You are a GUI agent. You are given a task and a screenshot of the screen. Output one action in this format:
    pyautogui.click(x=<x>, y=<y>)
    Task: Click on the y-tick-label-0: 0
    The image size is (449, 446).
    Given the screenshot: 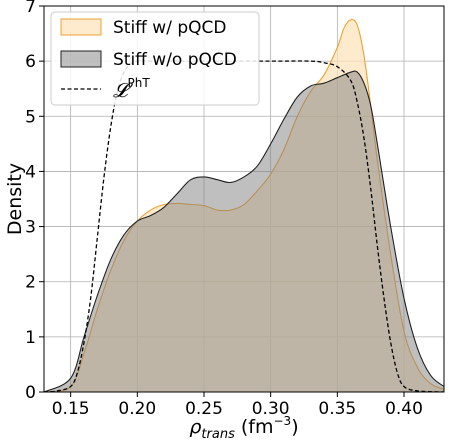 What is the action you would take?
    pyautogui.click(x=30, y=393)
    